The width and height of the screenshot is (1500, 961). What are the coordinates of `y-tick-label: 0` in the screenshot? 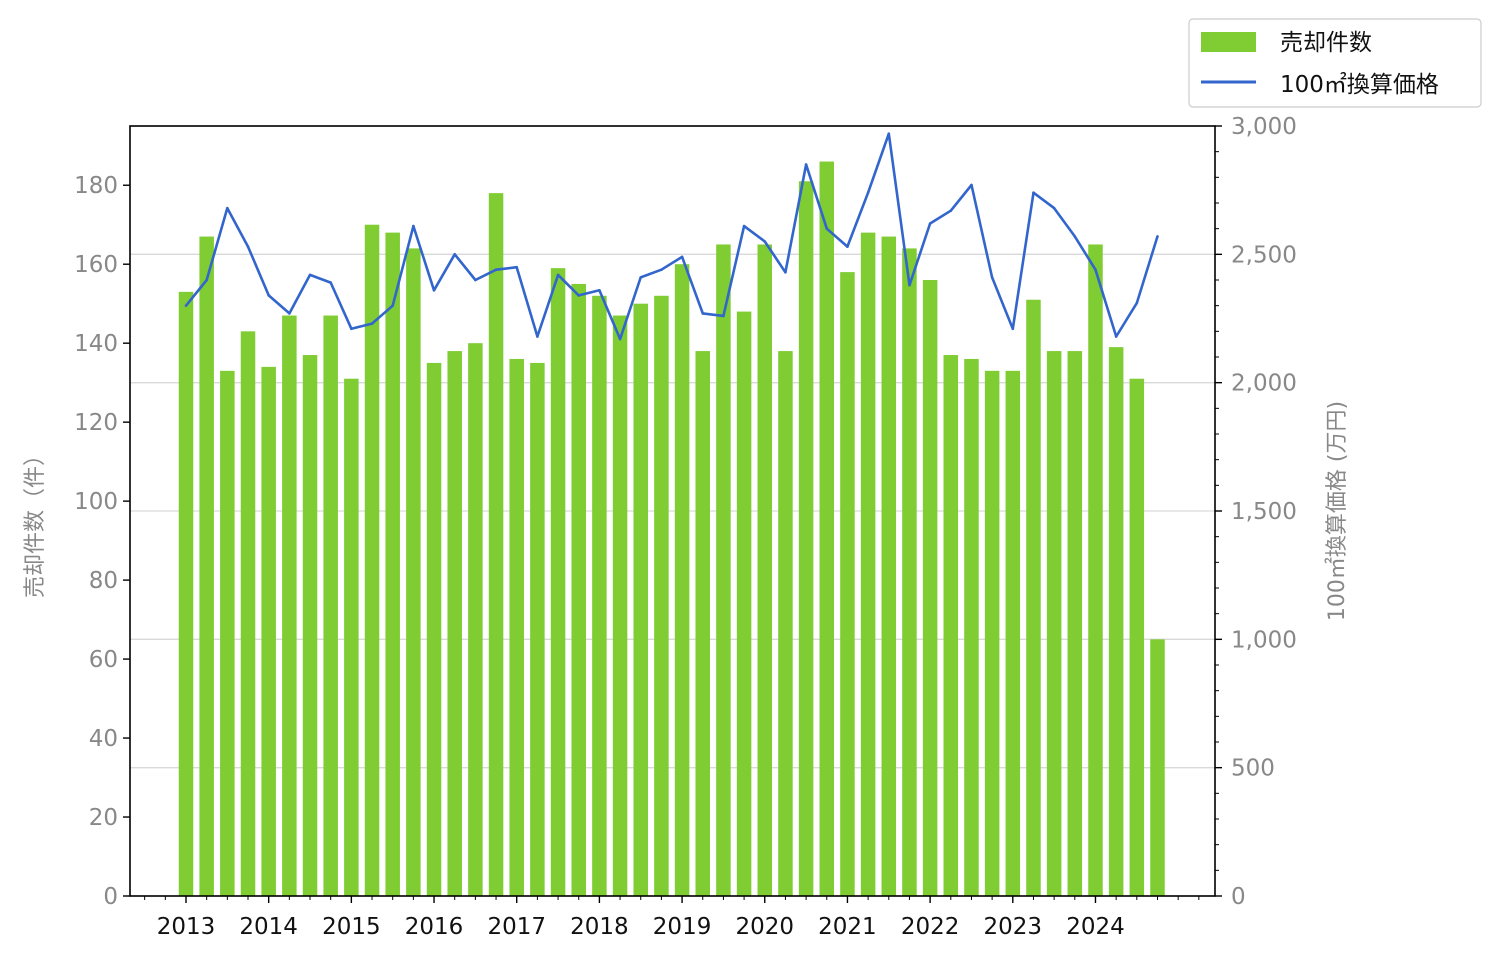 It's located at (110, 897).